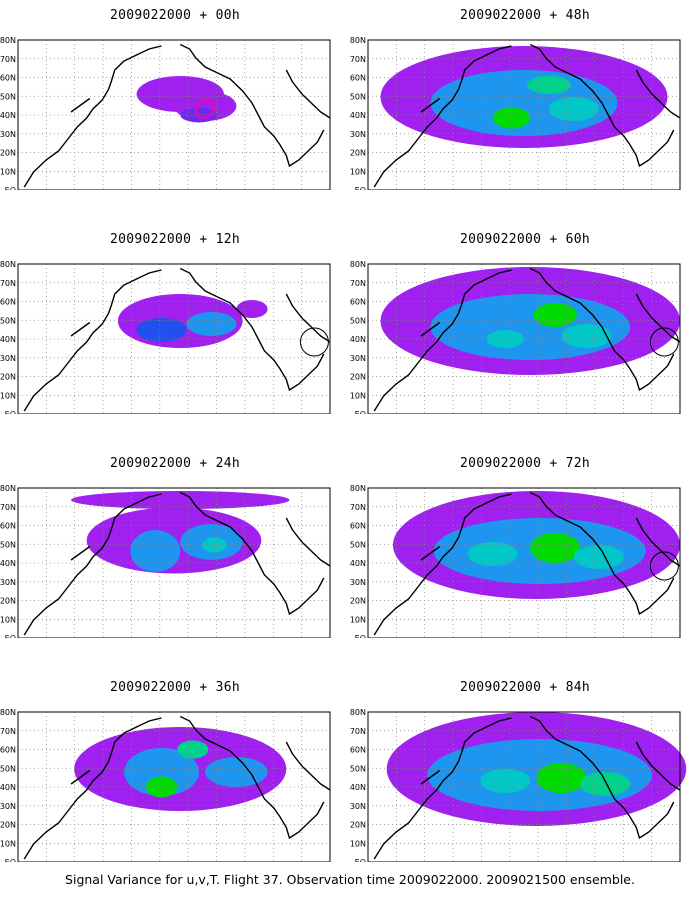 This screenshot has height=900, width=700. What do you see at coordinates (175, 239) in the screenshot?
I see `panel-title: 2009022000 + 12h` at bounding box center [175, 239].